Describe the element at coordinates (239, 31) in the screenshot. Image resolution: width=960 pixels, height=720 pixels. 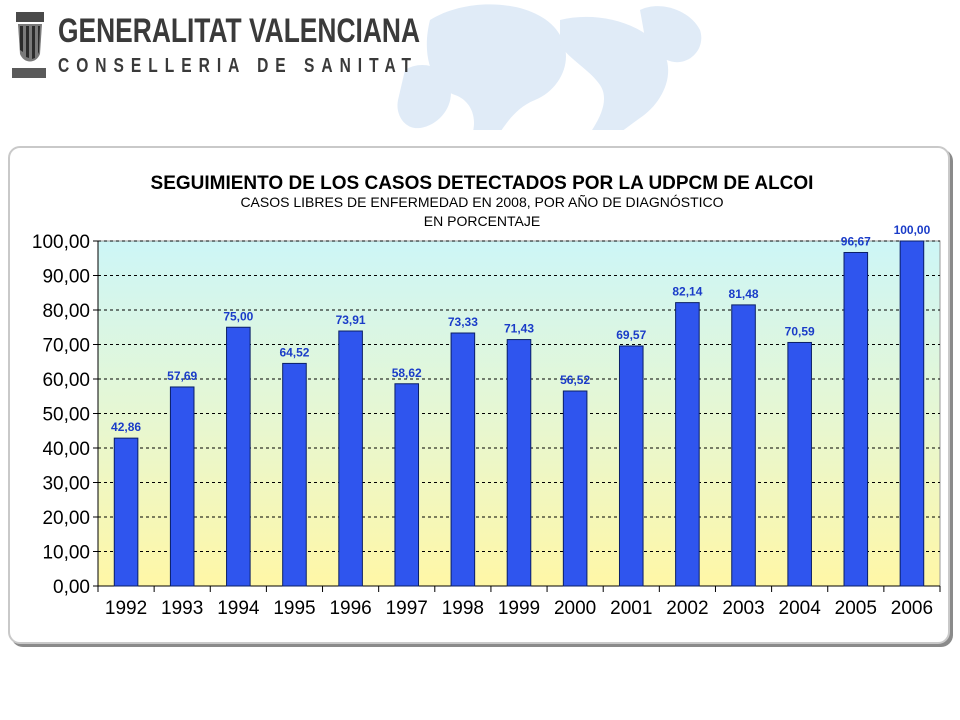
I see `org-name: GENERALITAT VALENCIANA` at that location.